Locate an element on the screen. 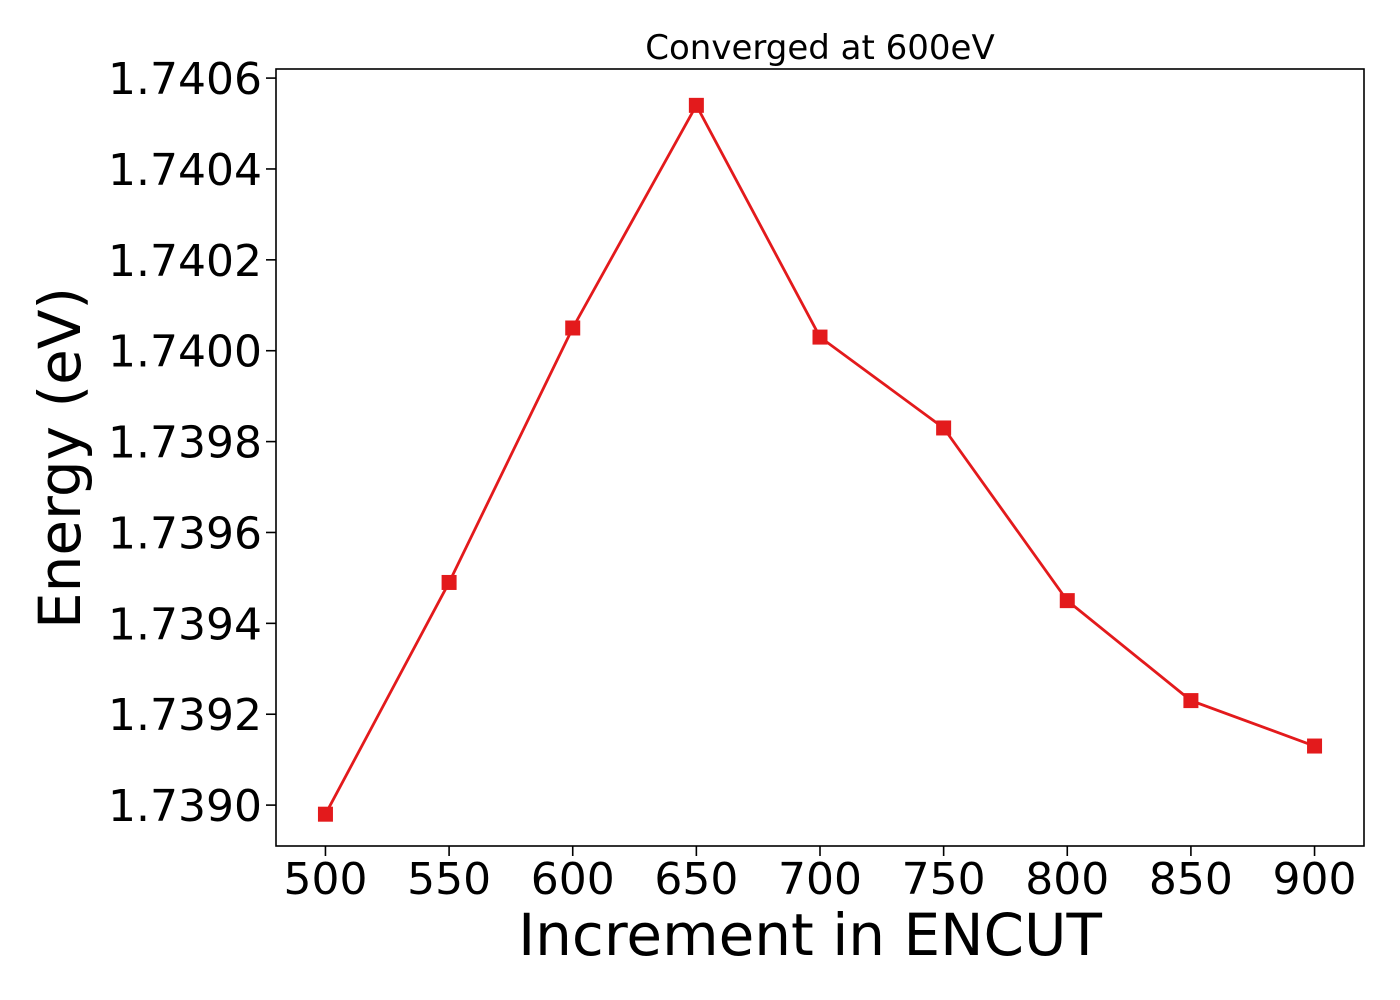  y-tick-label: 1.7396 is located at coordinates (185, 533).